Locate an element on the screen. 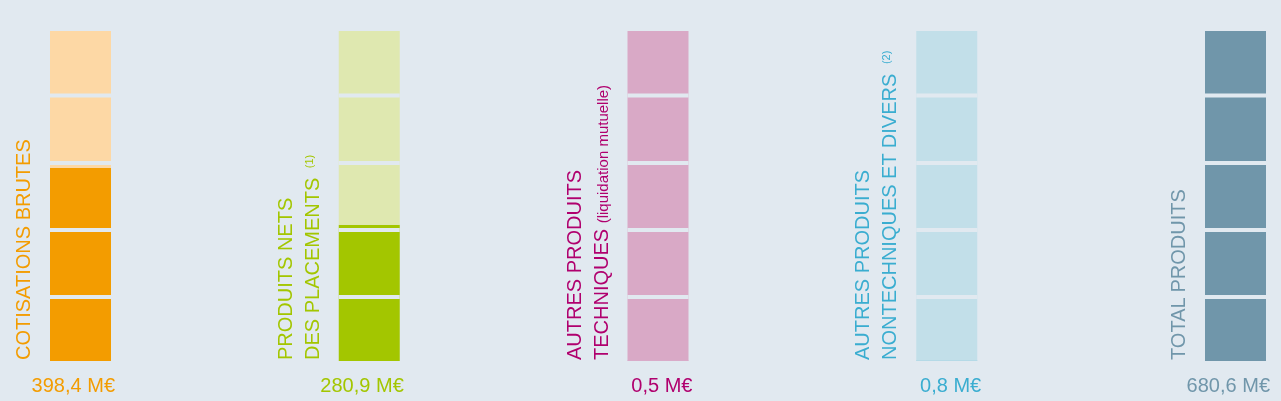 Image resolution: width=1281 pixels, height=401 pixels. data-label: 0,8 M€ is located at coordinates (951, 385).